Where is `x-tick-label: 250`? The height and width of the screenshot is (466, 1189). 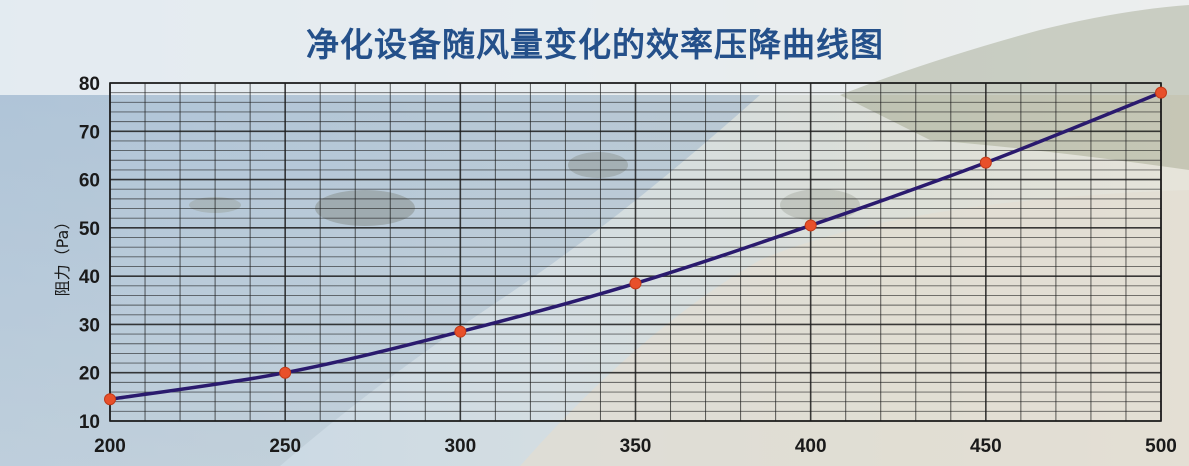 x-tick-label: 250 is located at coordinates (285, 446).